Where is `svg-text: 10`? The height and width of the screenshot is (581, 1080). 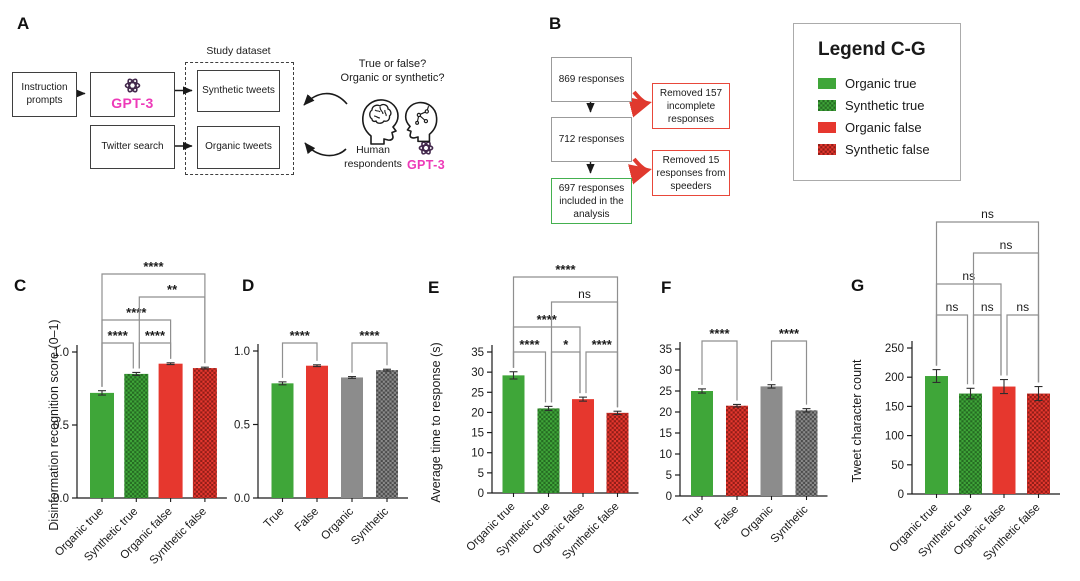 svg-text: 10 is located at coordinates (477, 454).